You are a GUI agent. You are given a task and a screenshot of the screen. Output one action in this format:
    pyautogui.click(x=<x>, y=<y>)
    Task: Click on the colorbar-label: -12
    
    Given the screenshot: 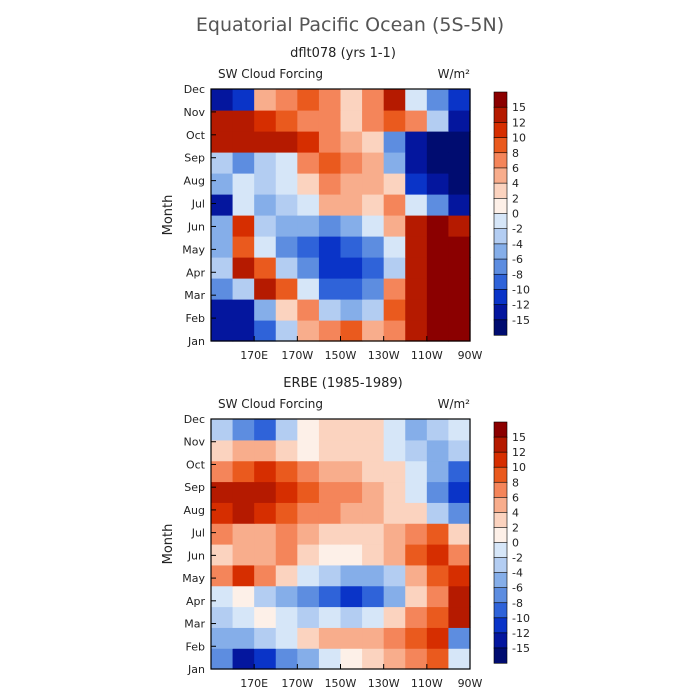 What is the action you would take?
    pyautogui.click(x=521, y=305)
    